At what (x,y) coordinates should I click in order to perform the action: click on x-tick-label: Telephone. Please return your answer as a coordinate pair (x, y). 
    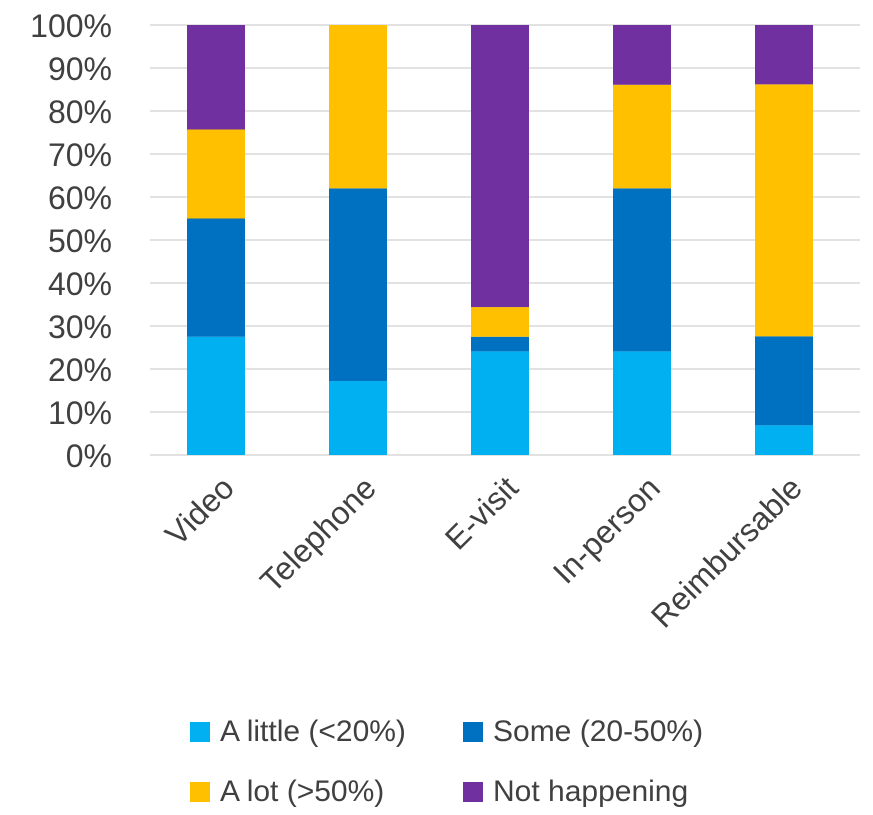
    Looking at the image, I should click on (318, 534).